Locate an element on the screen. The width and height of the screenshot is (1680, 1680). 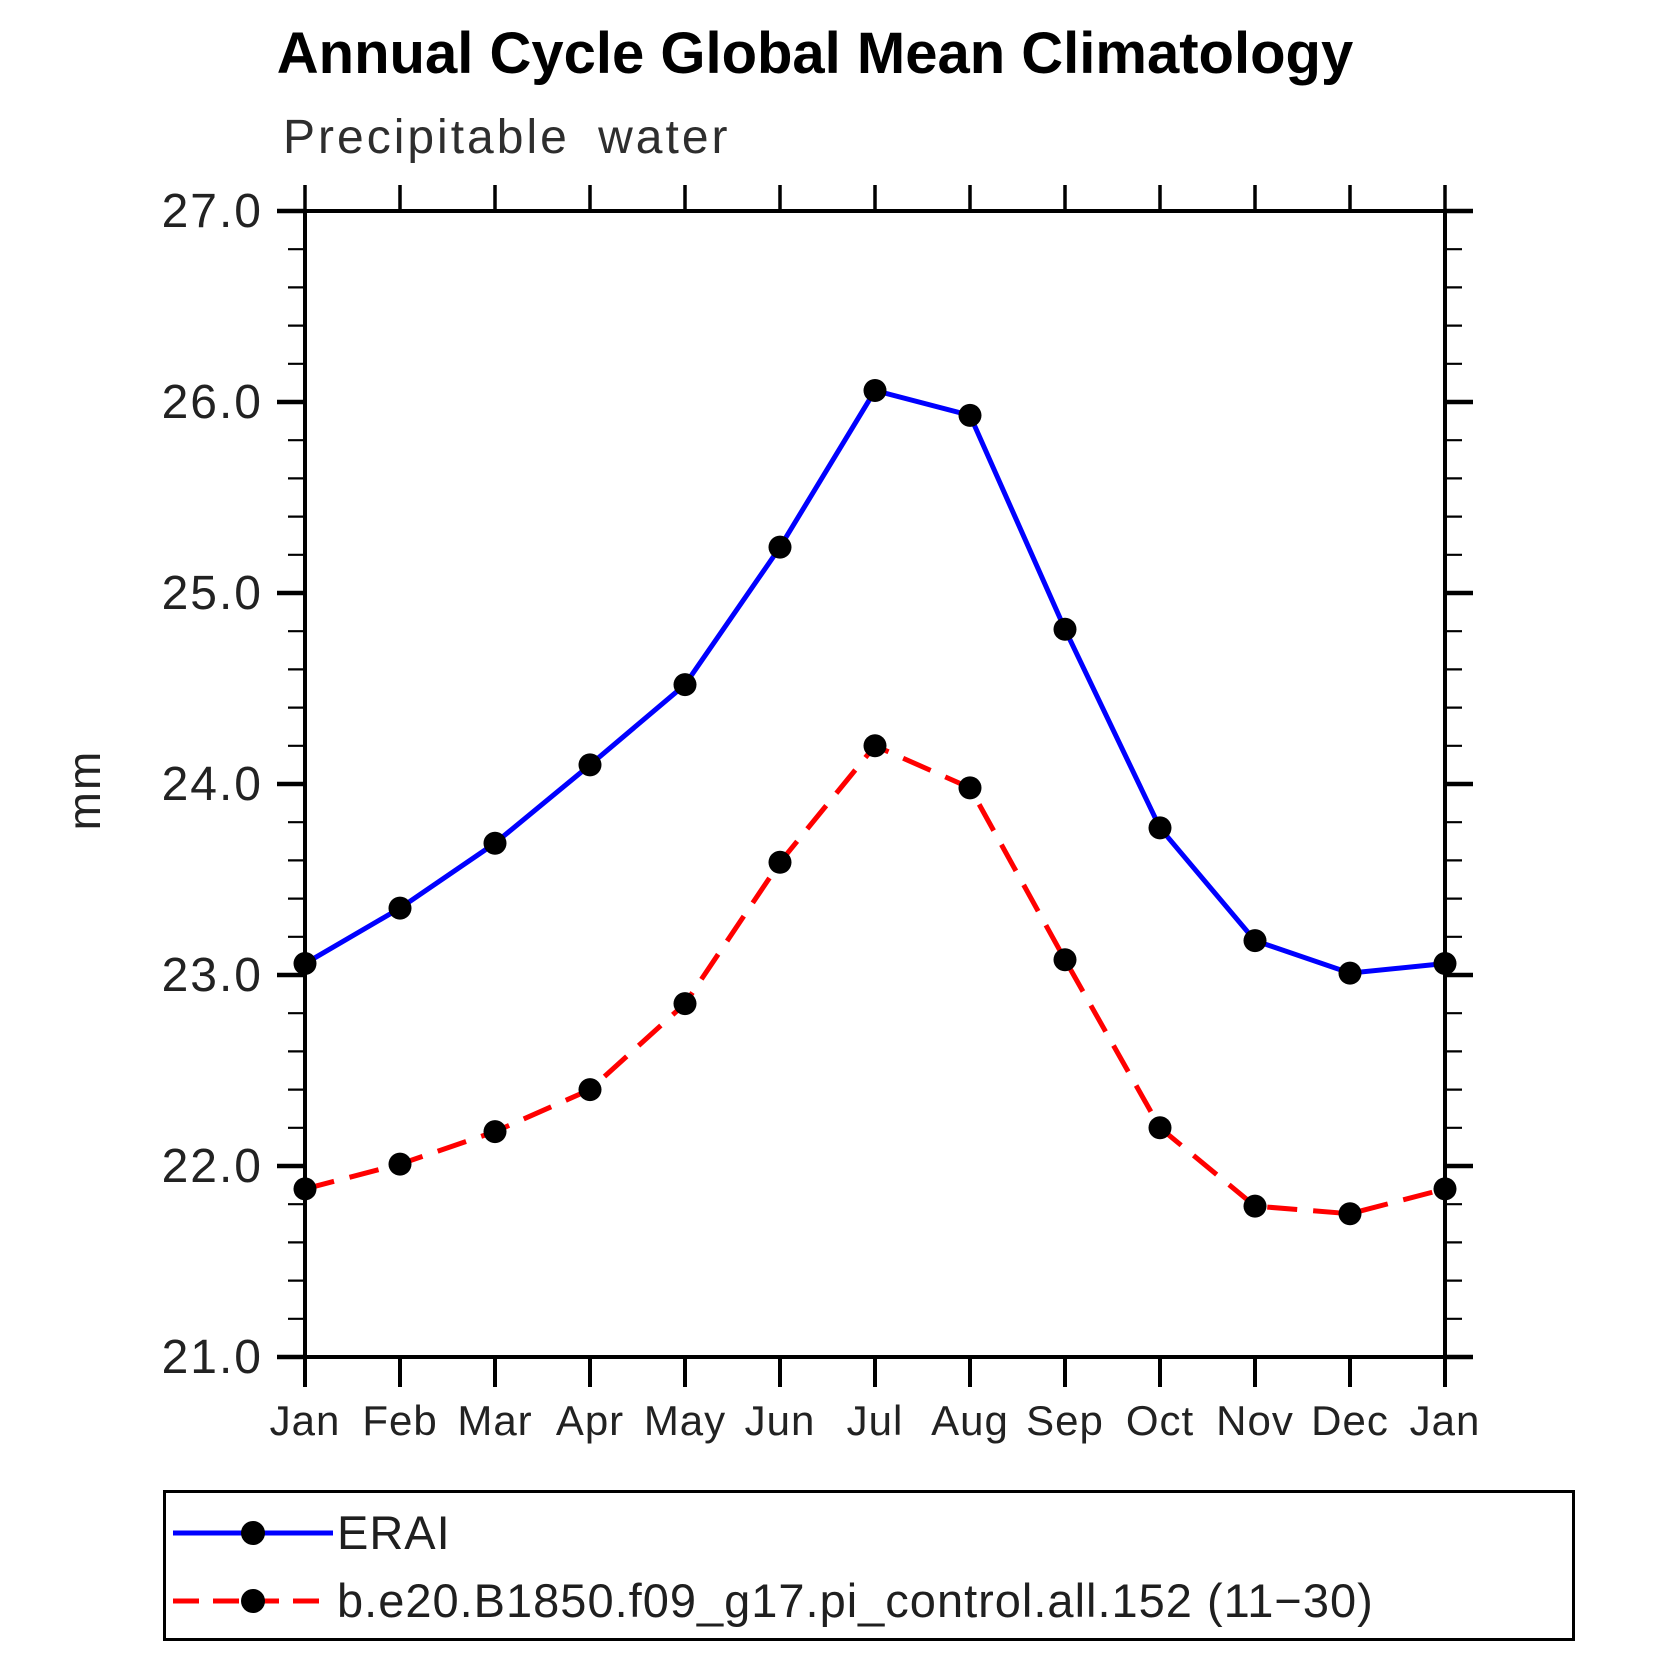
y-tick-label: 24.0 is located at coordinates (212, 784).